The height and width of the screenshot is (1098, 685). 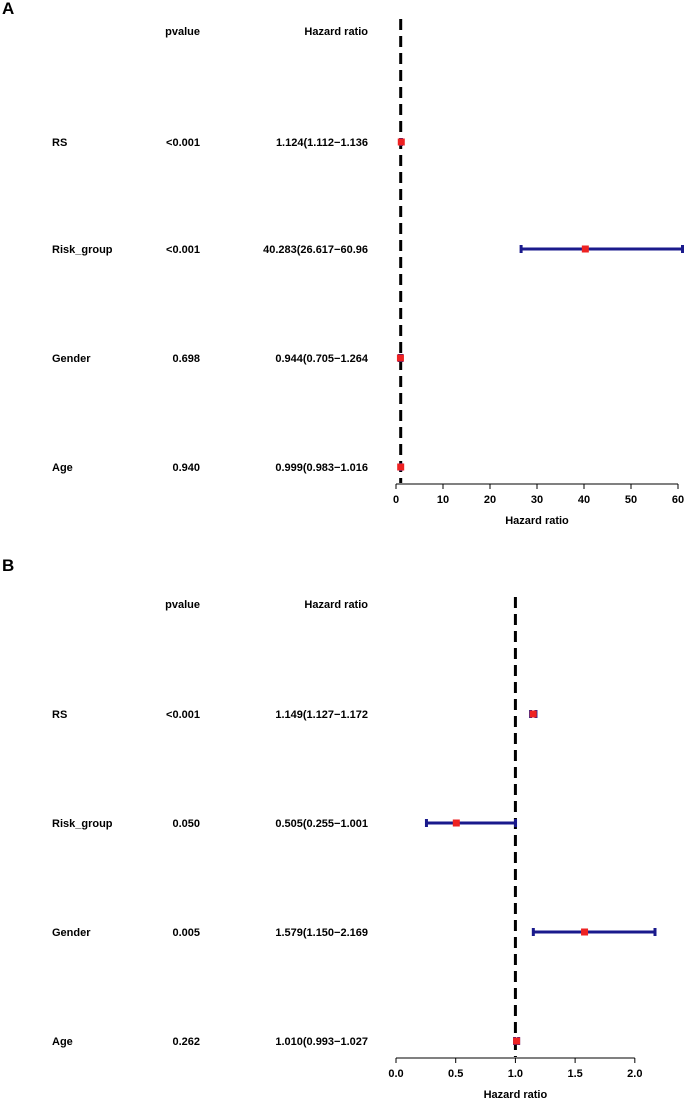 I want to click on x-tick-label: 40, so click(x=584, y=500).